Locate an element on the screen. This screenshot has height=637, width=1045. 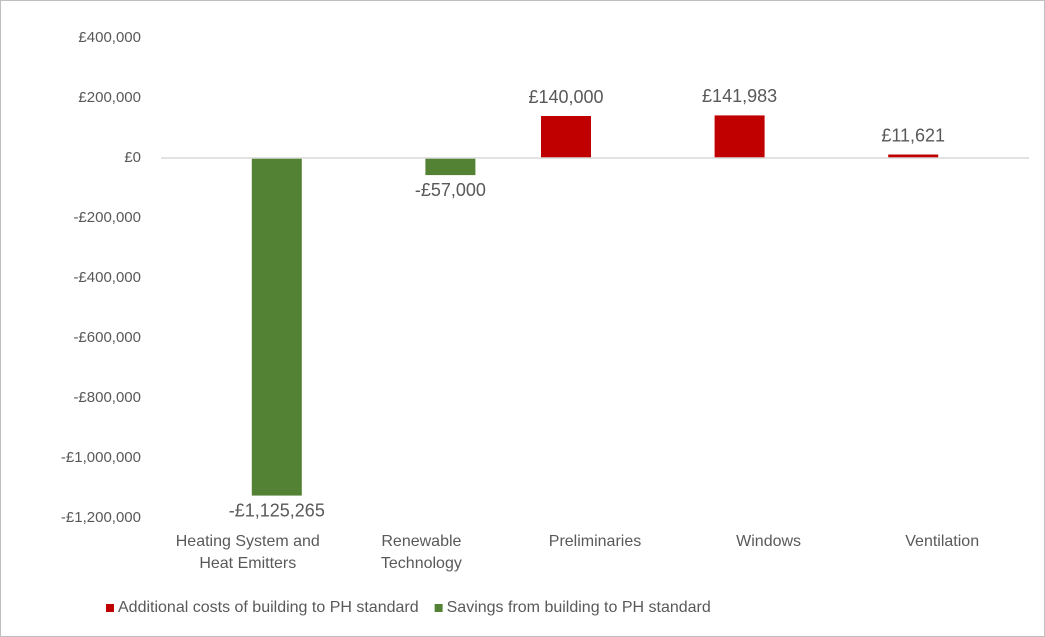
data-label: £11,621 is located at coordinates (913, 135).